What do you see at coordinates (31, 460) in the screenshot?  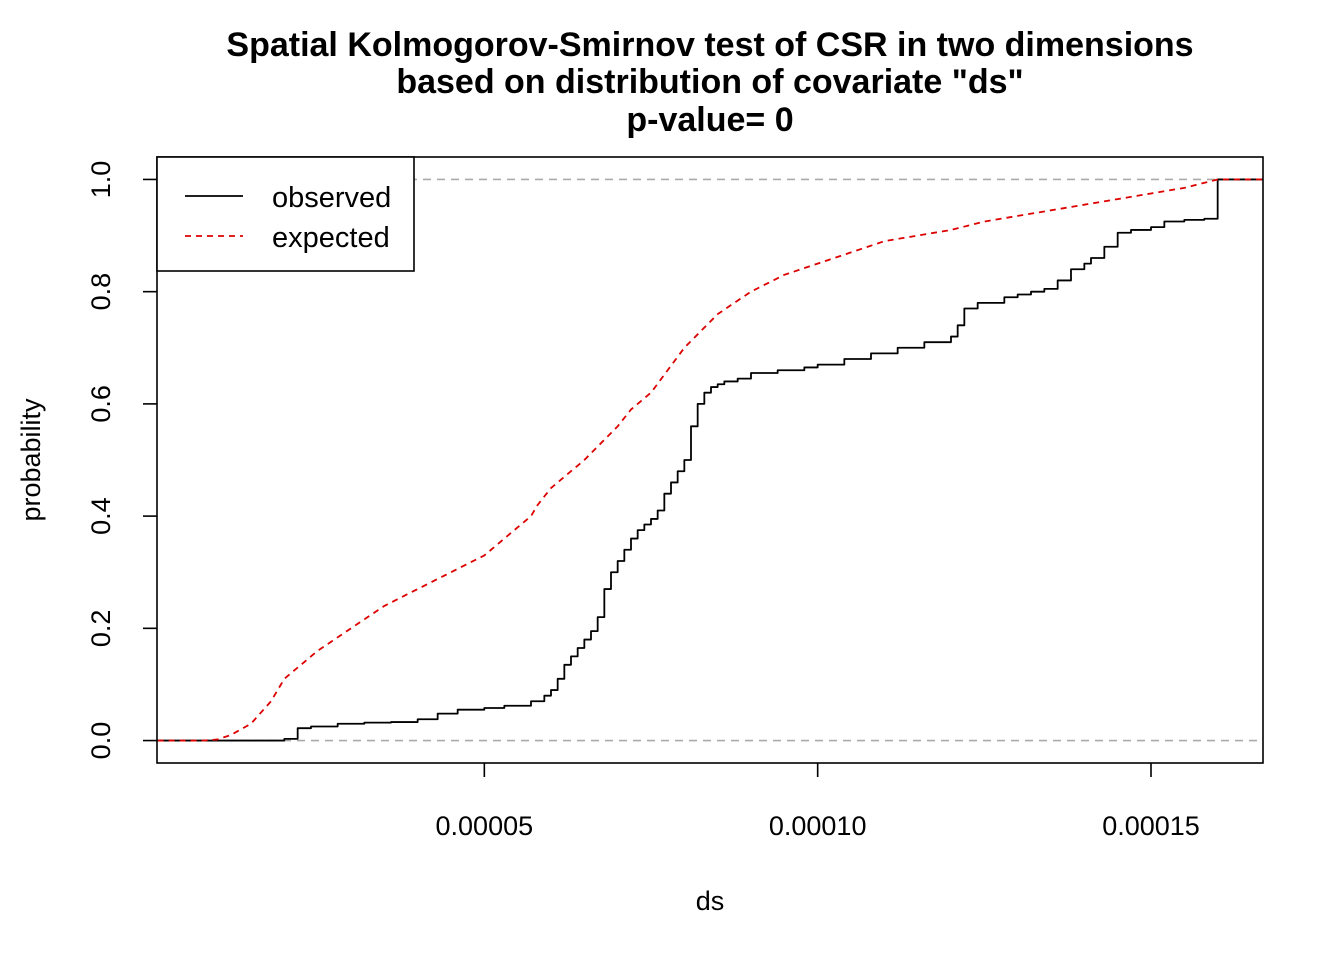 I see `y-axis-label: probability` at bounding box center [31, 460].